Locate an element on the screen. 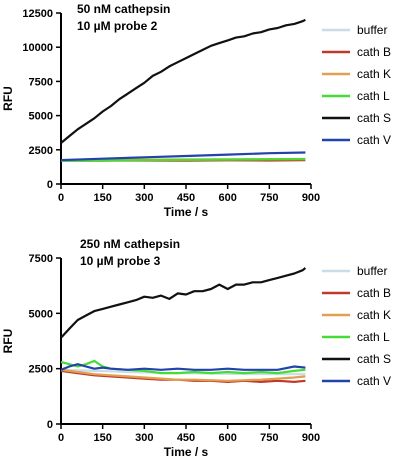  panel-title-line1: 50 nM cathepsin is located at coordinates (123, 9).